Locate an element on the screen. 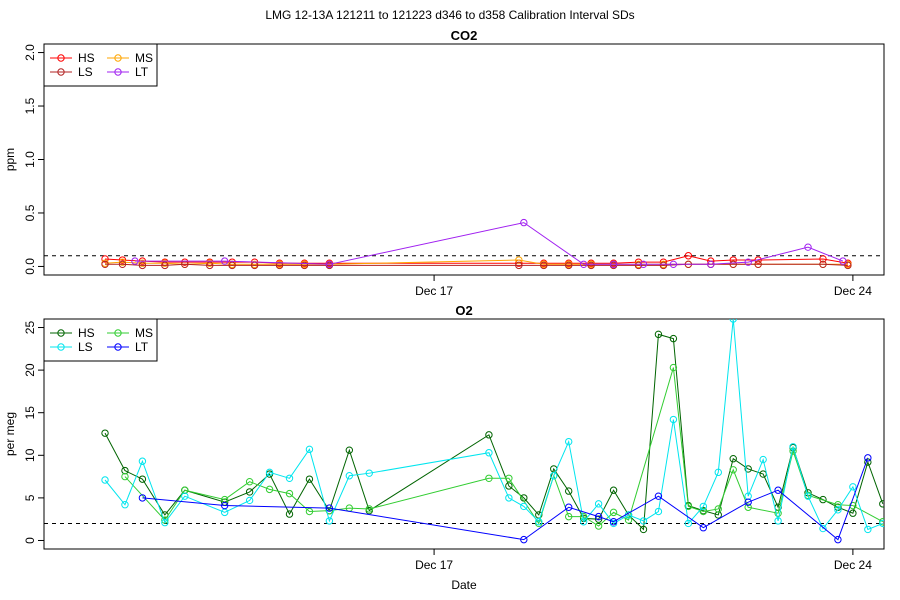  y-axis-label: ppm is located at coordinates (10, 159).